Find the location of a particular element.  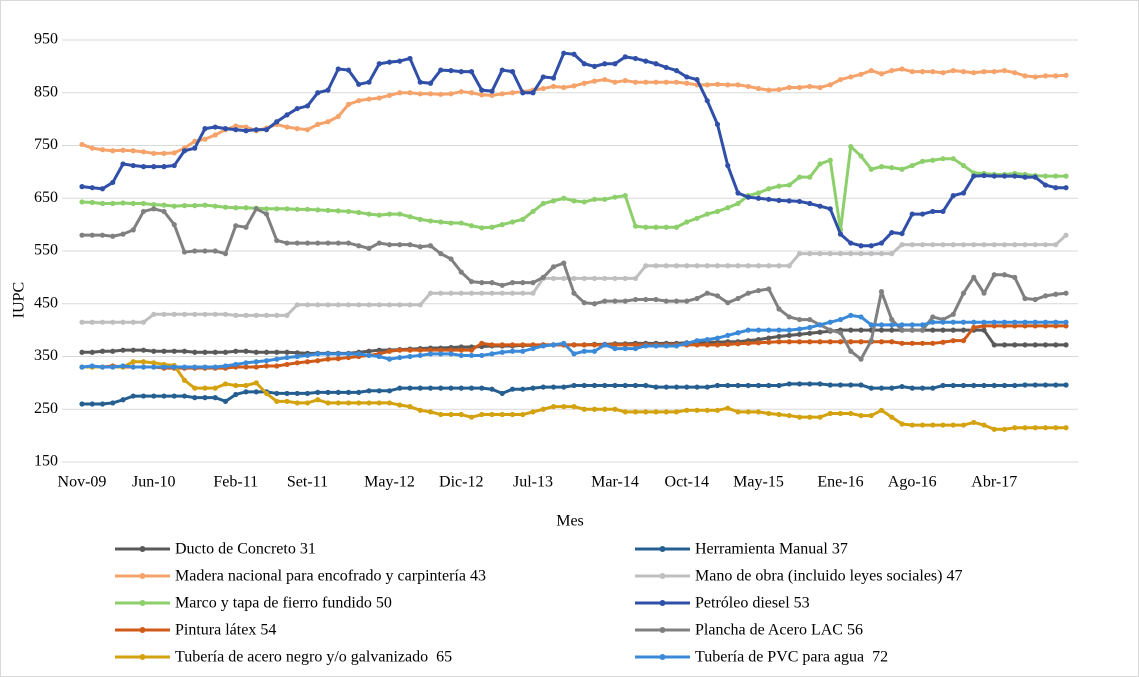

legend-label: Tubería de PVC para agua 72 is located at coordinates (791, 657).